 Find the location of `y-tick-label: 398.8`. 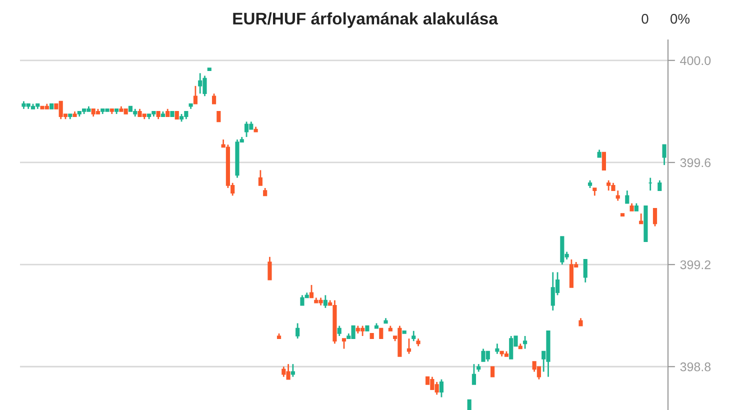

y-tick-label: 398.8 is located at coordinates (695, 367).